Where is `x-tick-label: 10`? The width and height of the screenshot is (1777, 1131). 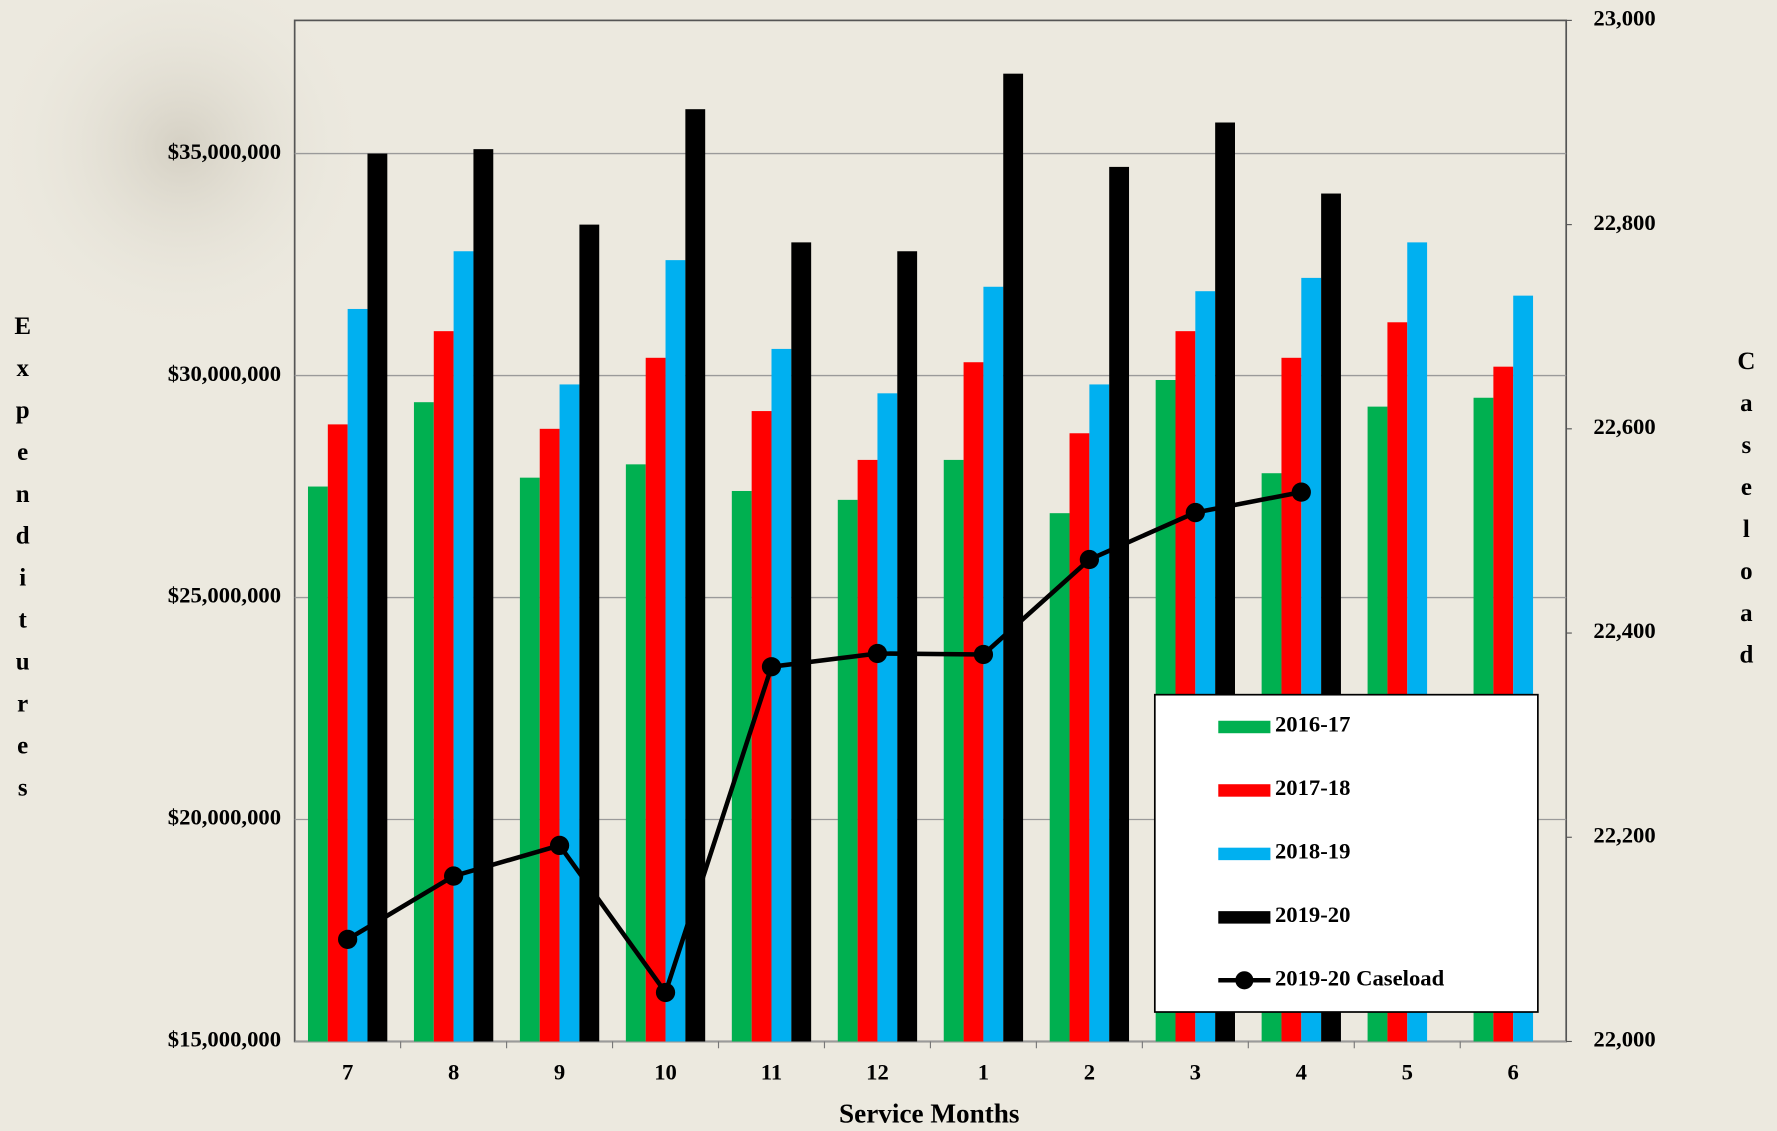 x-tick-label: 10 is located at coordinates (665, 1072).